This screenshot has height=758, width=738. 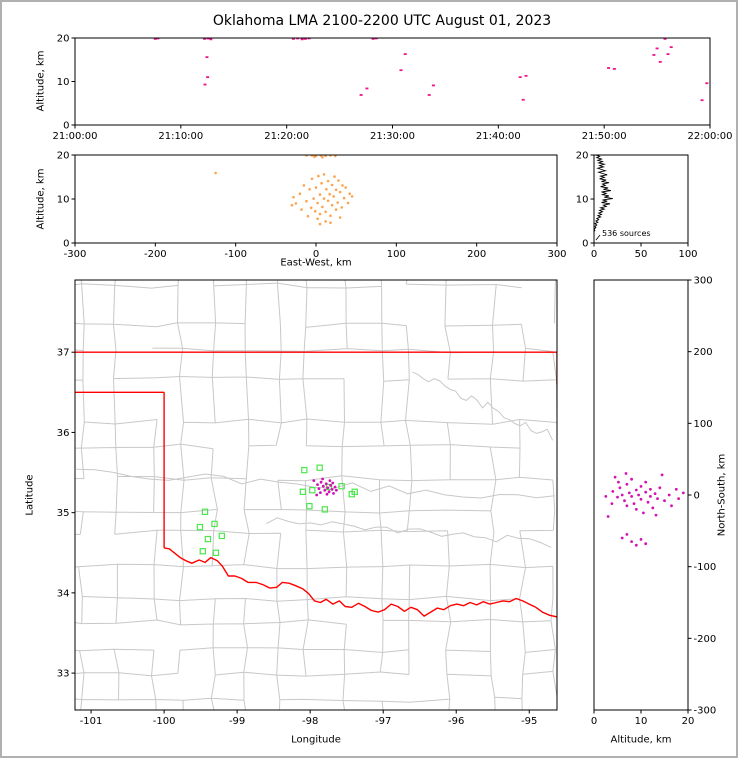 I want to click on y-tick-label: 0, so click(x=585, y=244).